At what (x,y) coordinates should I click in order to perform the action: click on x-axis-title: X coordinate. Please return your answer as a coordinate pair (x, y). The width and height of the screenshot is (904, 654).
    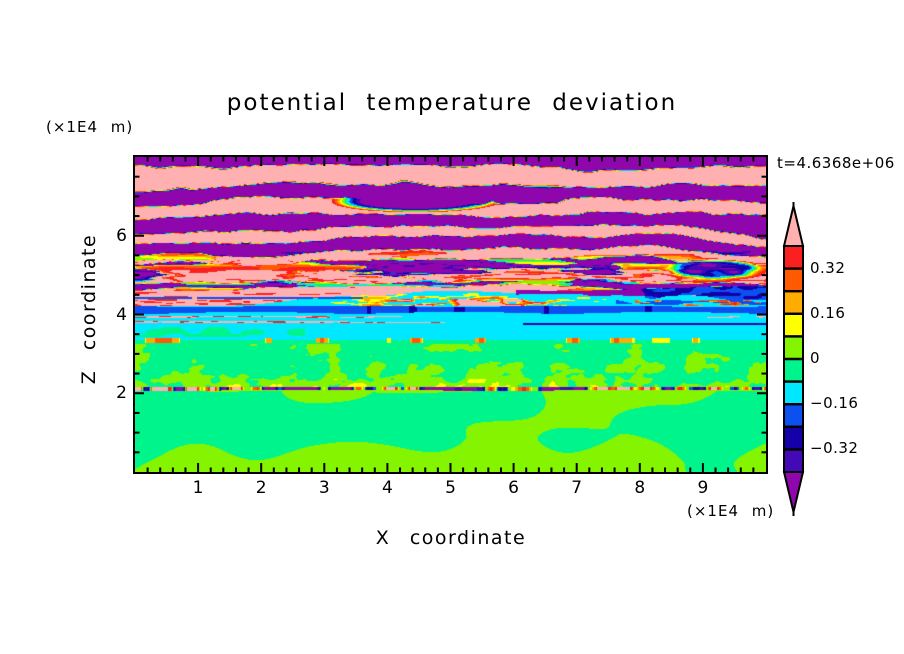
    Looking at the image, I should click on (451, 538).